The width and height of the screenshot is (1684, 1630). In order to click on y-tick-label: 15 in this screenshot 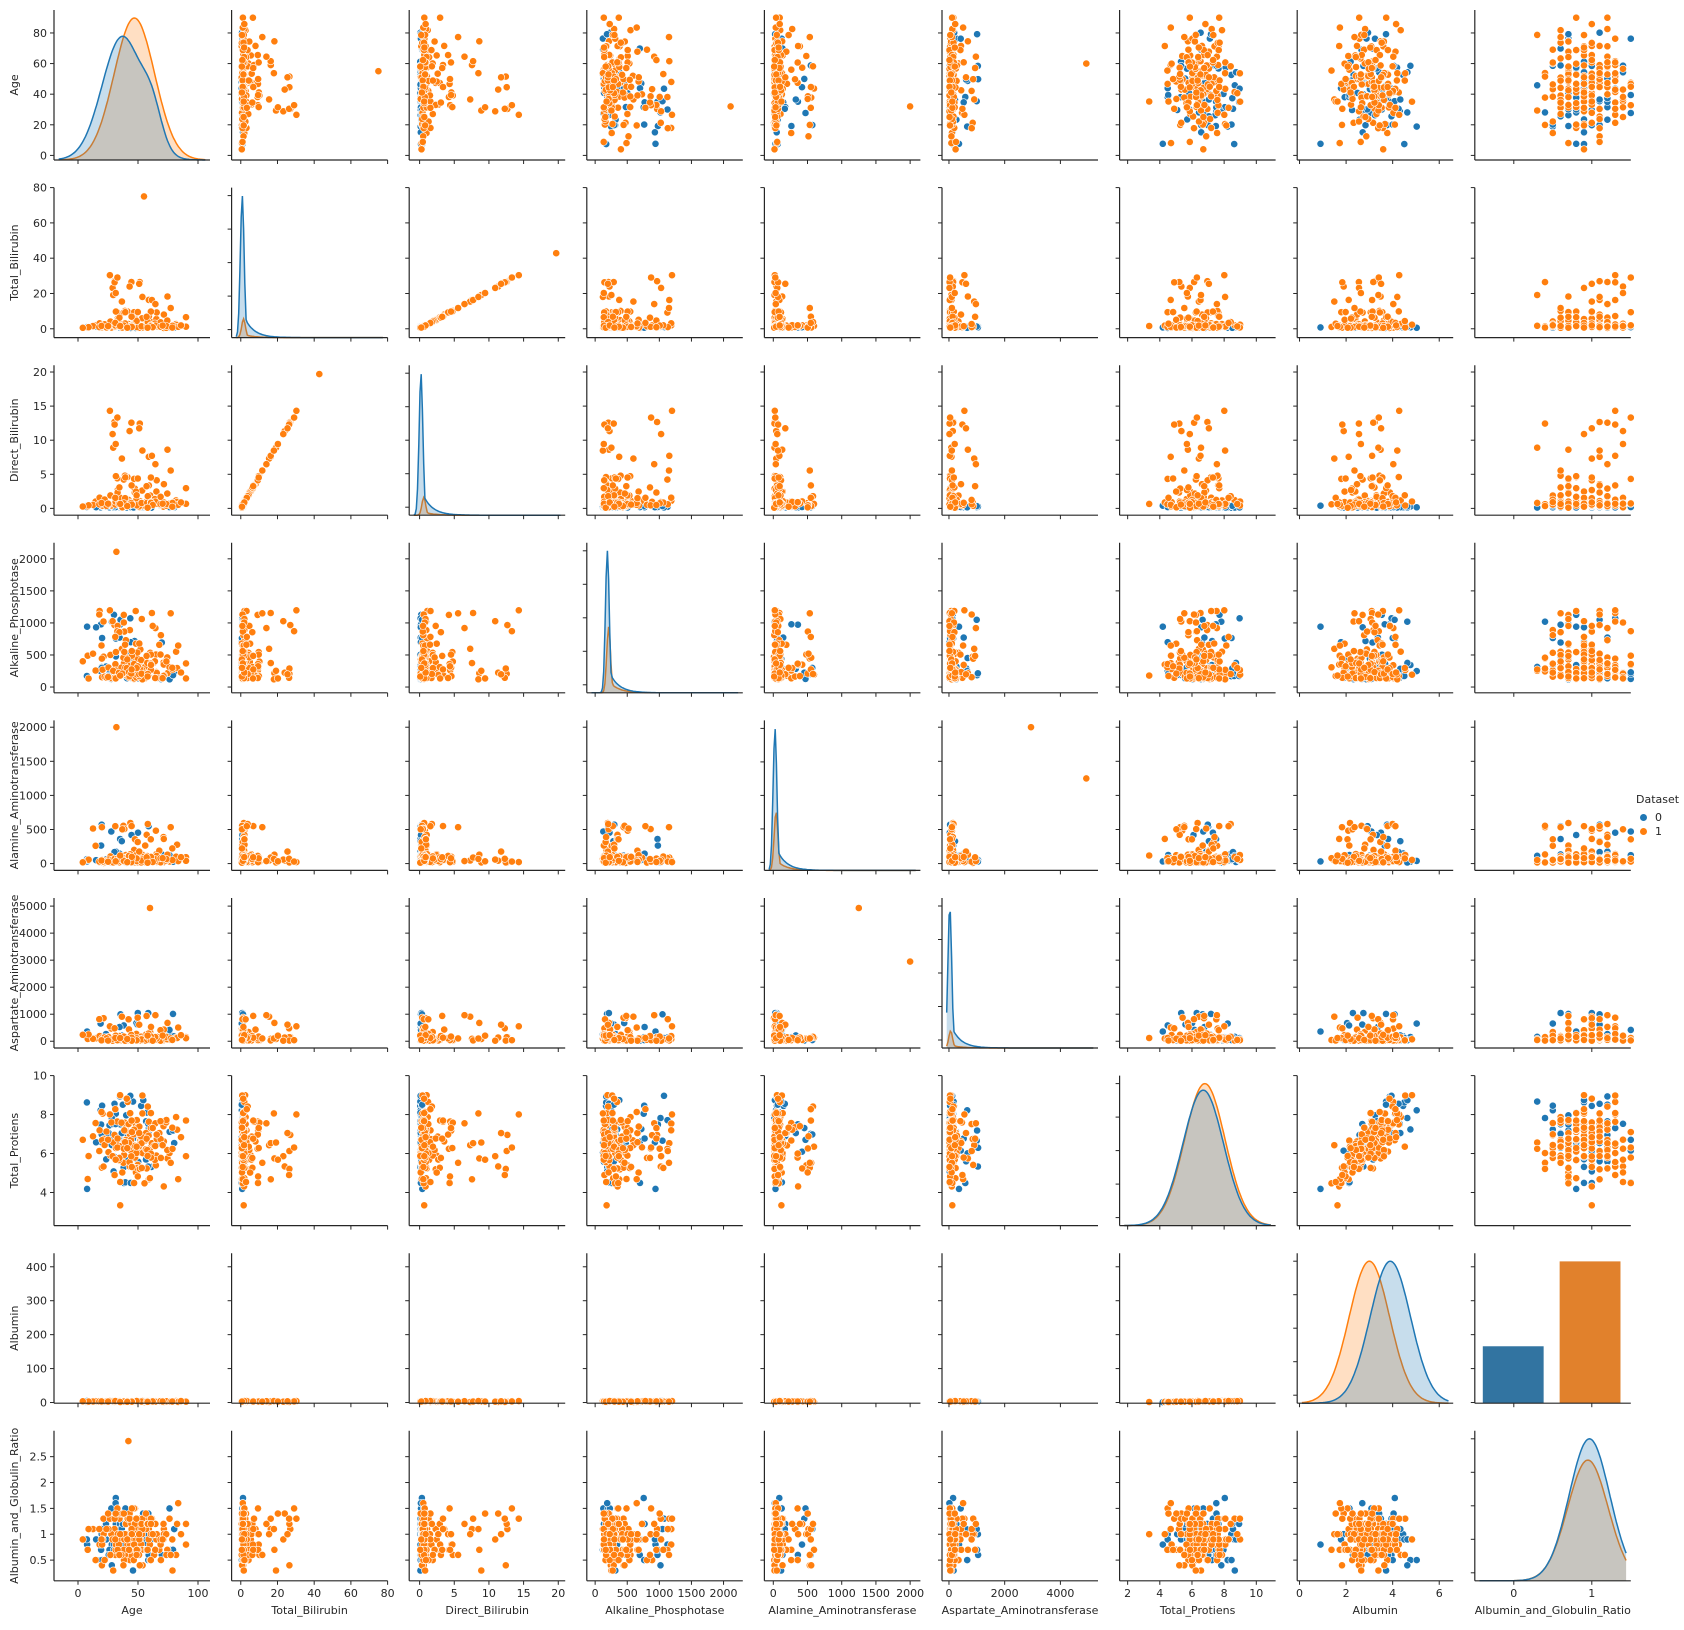, I will do `click(40, 406)`.